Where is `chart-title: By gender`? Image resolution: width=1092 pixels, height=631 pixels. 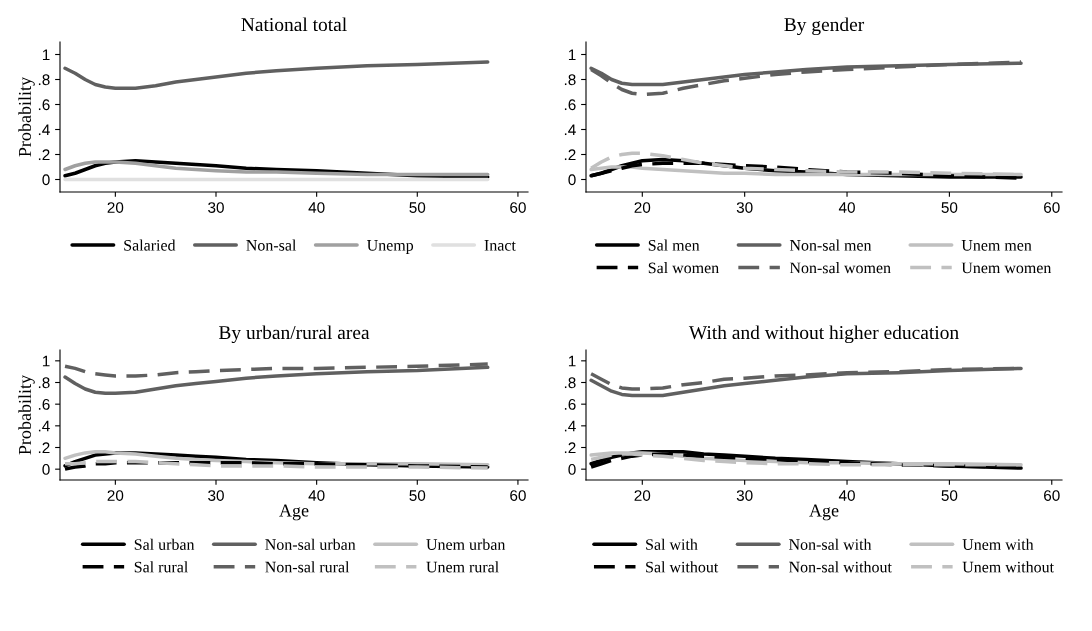 chart-title: By gender is located at coordinates (824, 26).